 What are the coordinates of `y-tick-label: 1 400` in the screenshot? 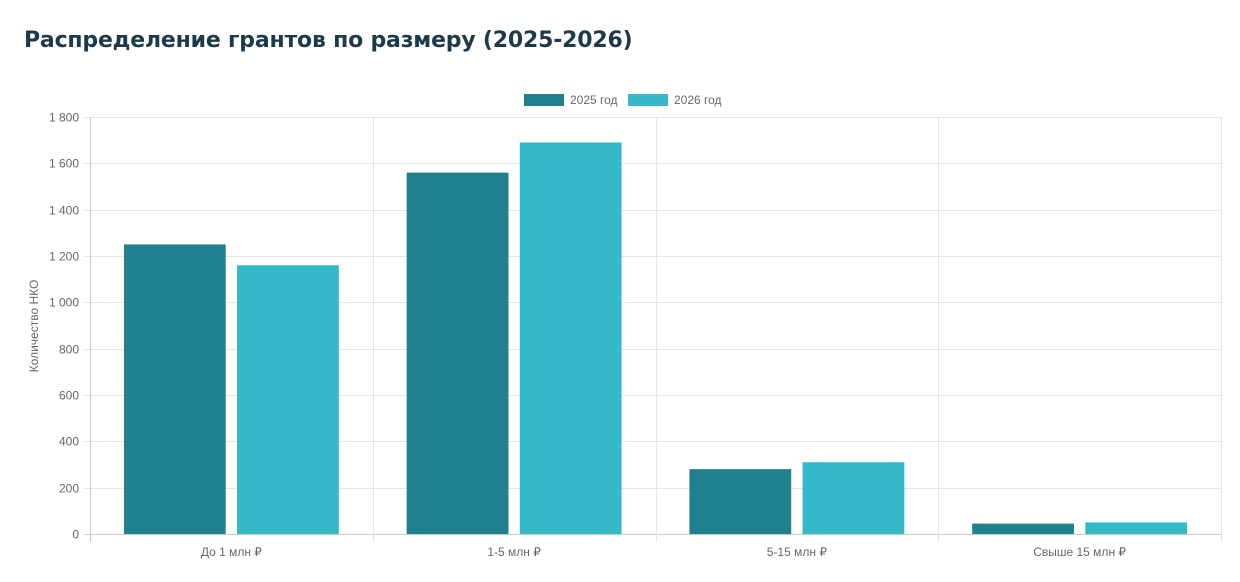 It's located at (64, 211).